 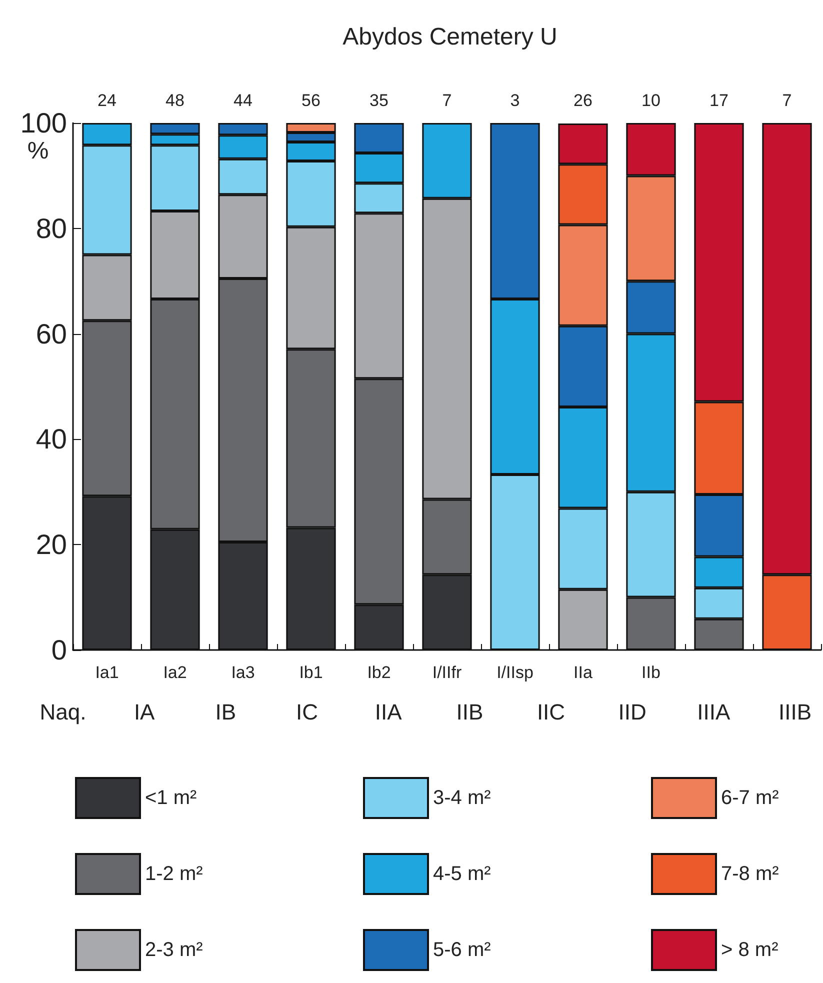 I want to click on y-axis-title: %, so click(x=38, y=151).